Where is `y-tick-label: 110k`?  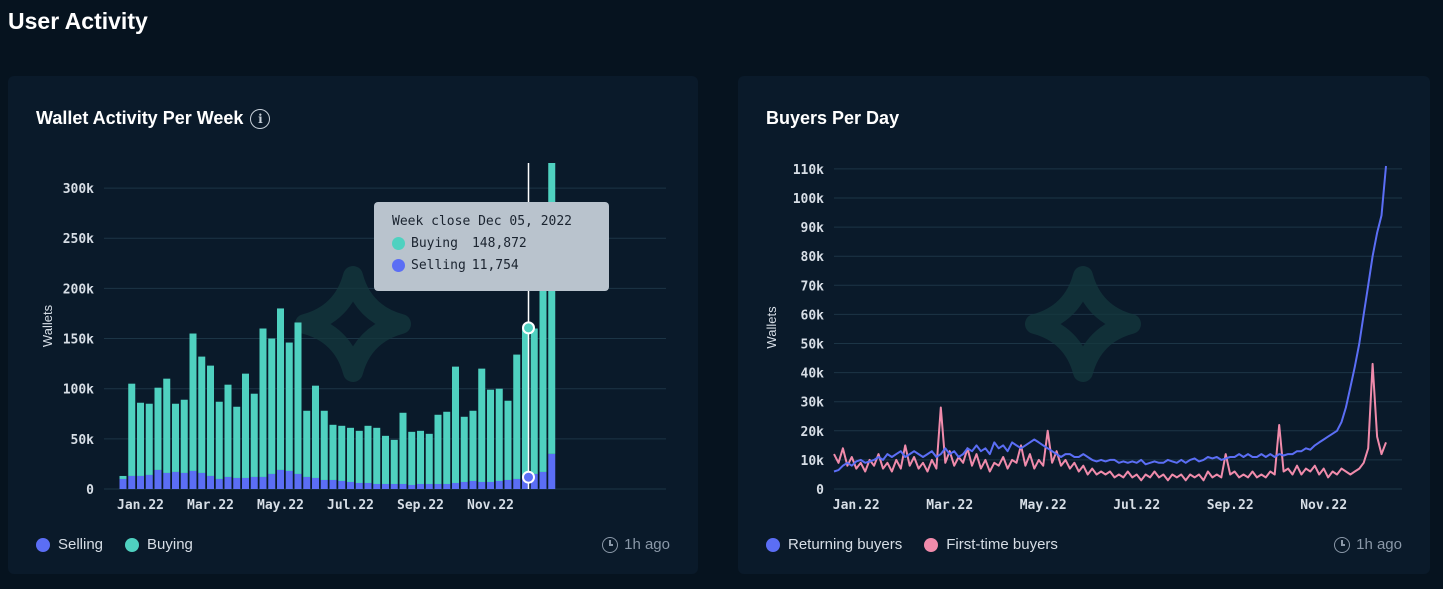 y-tick-label: 110k is located at coordinates (808, 170).